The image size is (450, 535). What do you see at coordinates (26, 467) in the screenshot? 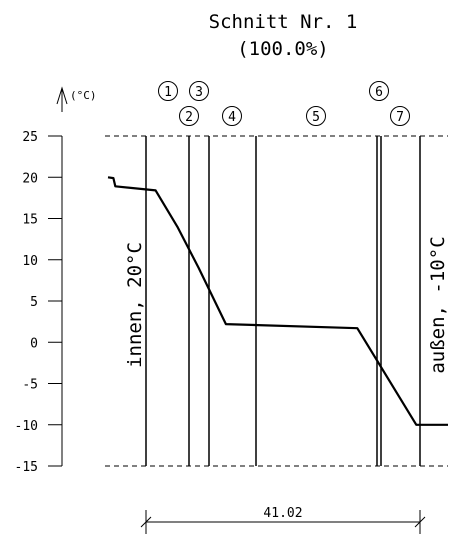
I see `y-tick-label: -15` at bounding box center [26, 467].